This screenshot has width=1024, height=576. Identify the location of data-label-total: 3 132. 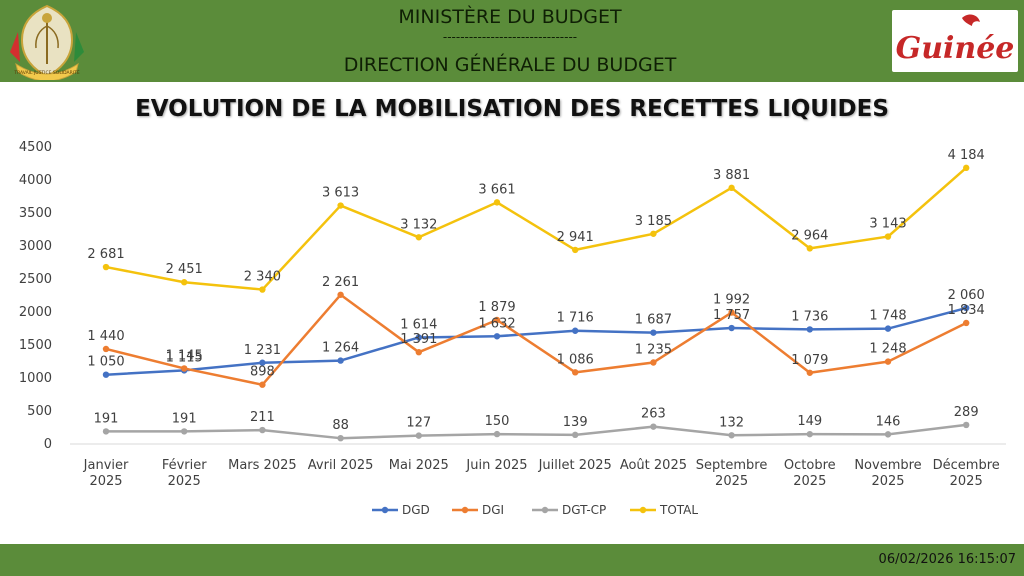
(418, 224).